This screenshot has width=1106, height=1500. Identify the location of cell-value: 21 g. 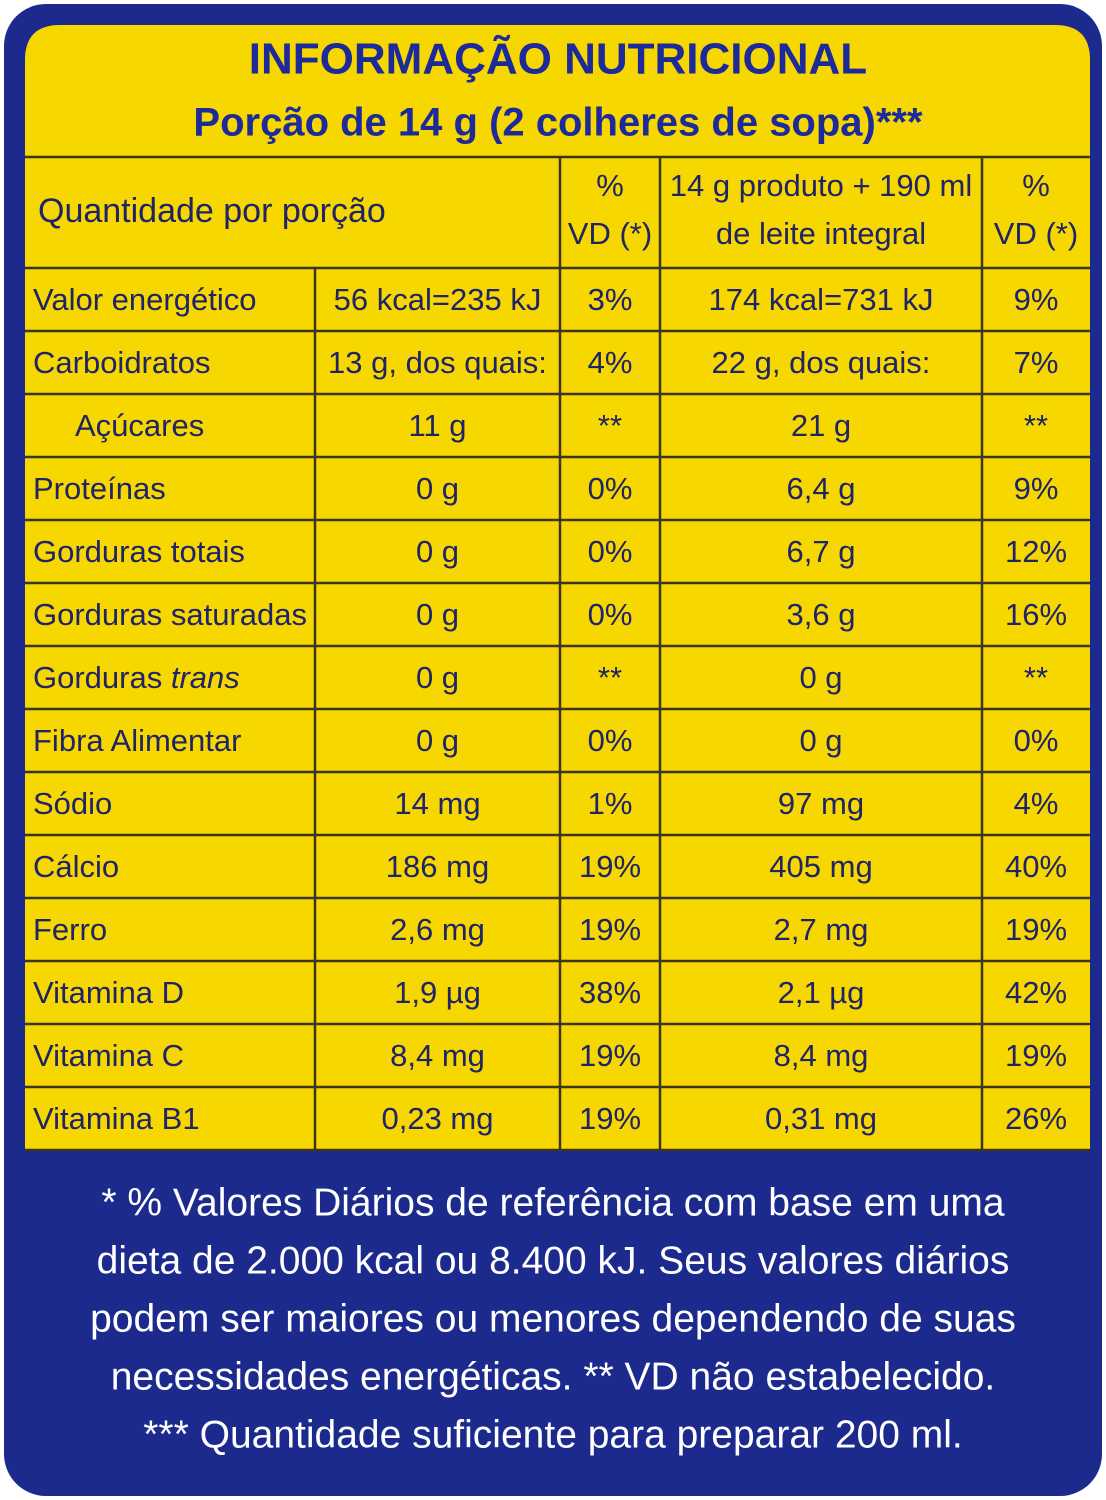
(821, 425).